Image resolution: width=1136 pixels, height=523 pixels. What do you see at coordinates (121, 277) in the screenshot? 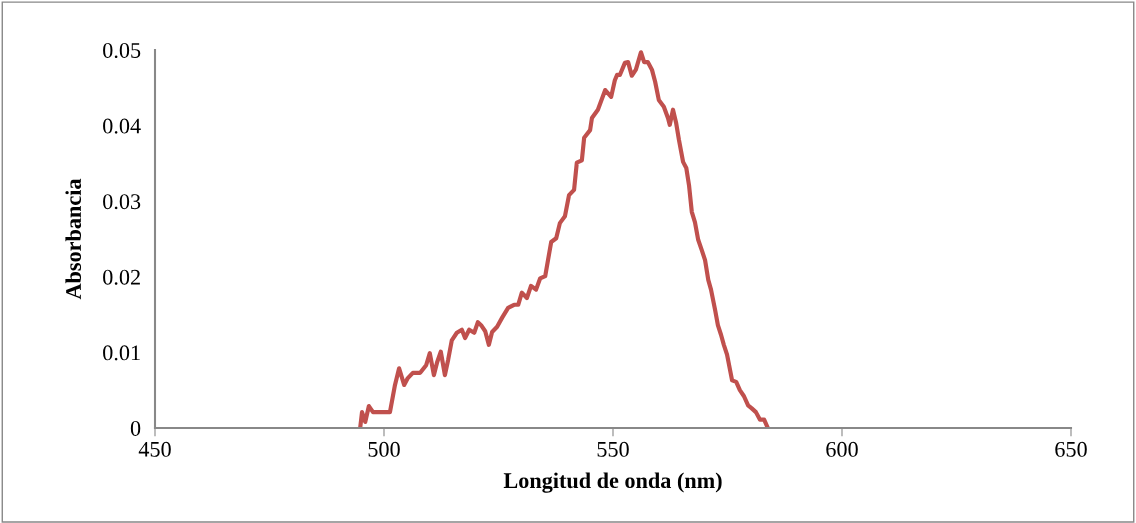
I see `y-tick-label: 0.02` at bounding box center [121, 277].